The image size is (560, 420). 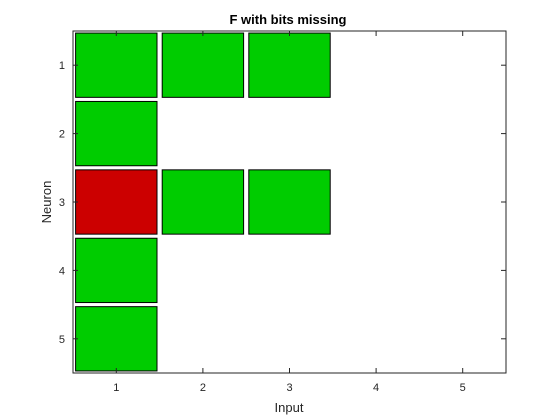 What do you see at coordinates (376, 388) in the screenshot?
I see `x-tick-label-4: 4` at bounding box center [376, 388].